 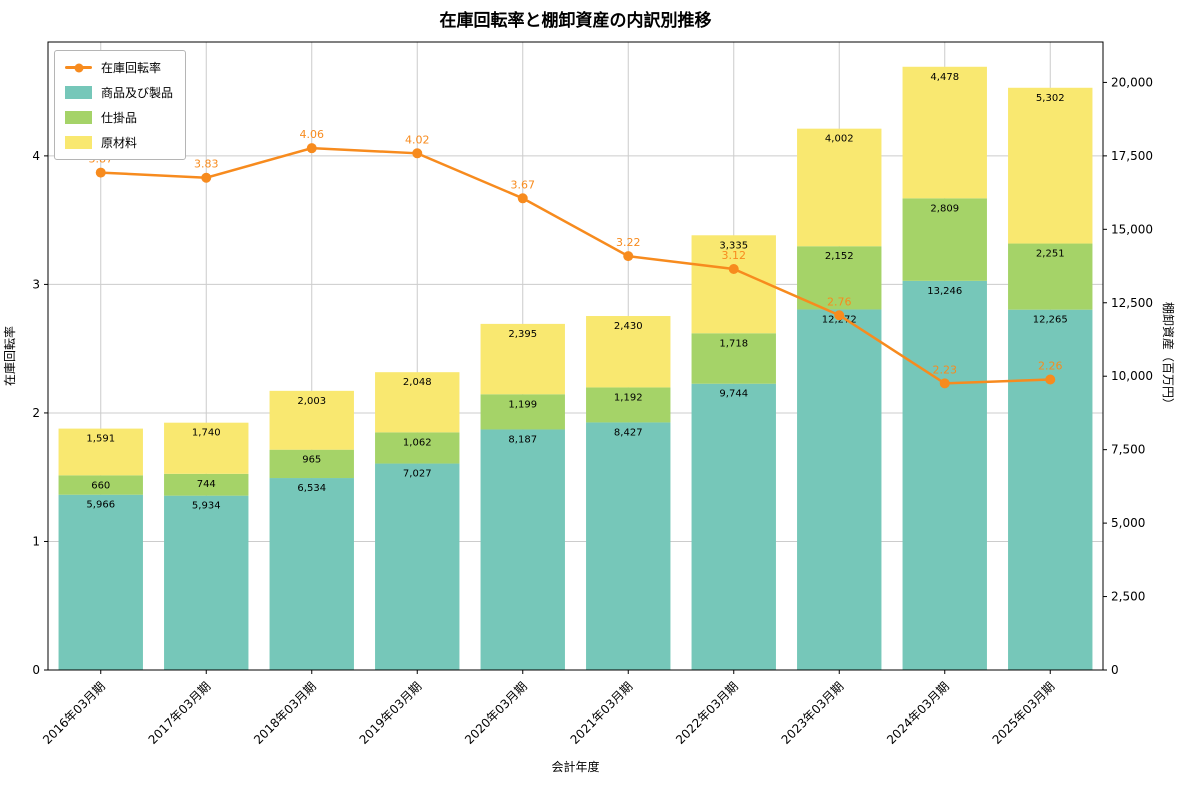 I want to click on legend-label-turnover: 在庫回転率, so click(x=131, y=68).